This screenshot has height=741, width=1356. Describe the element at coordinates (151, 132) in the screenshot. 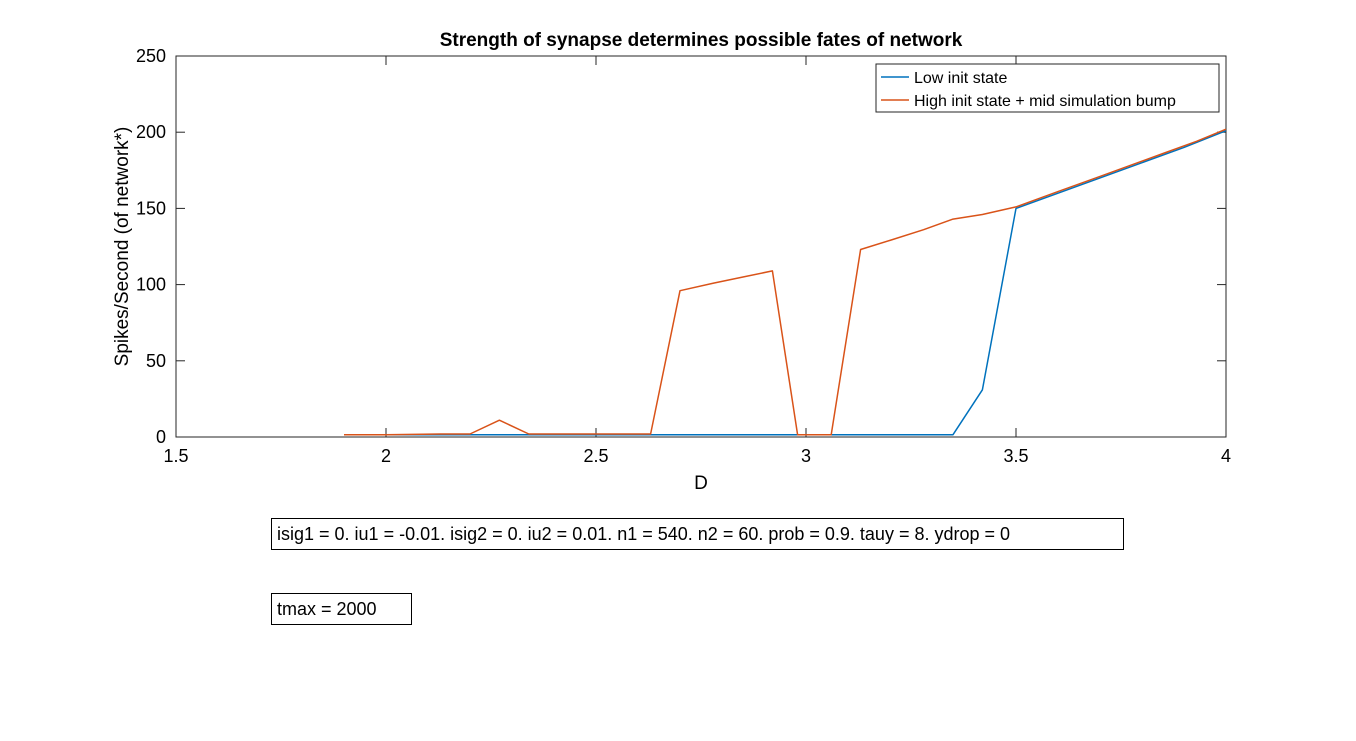

I see `y-tick-label: 200` at that location.